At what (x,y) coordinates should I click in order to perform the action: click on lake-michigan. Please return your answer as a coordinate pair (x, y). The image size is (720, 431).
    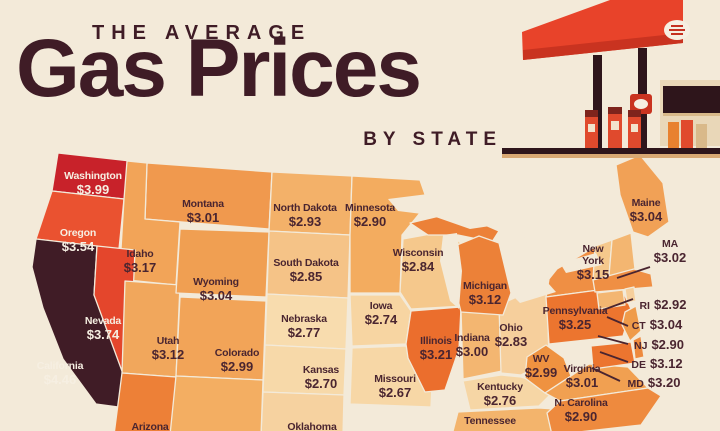
    Looking at the image, I should click on (451, 271).